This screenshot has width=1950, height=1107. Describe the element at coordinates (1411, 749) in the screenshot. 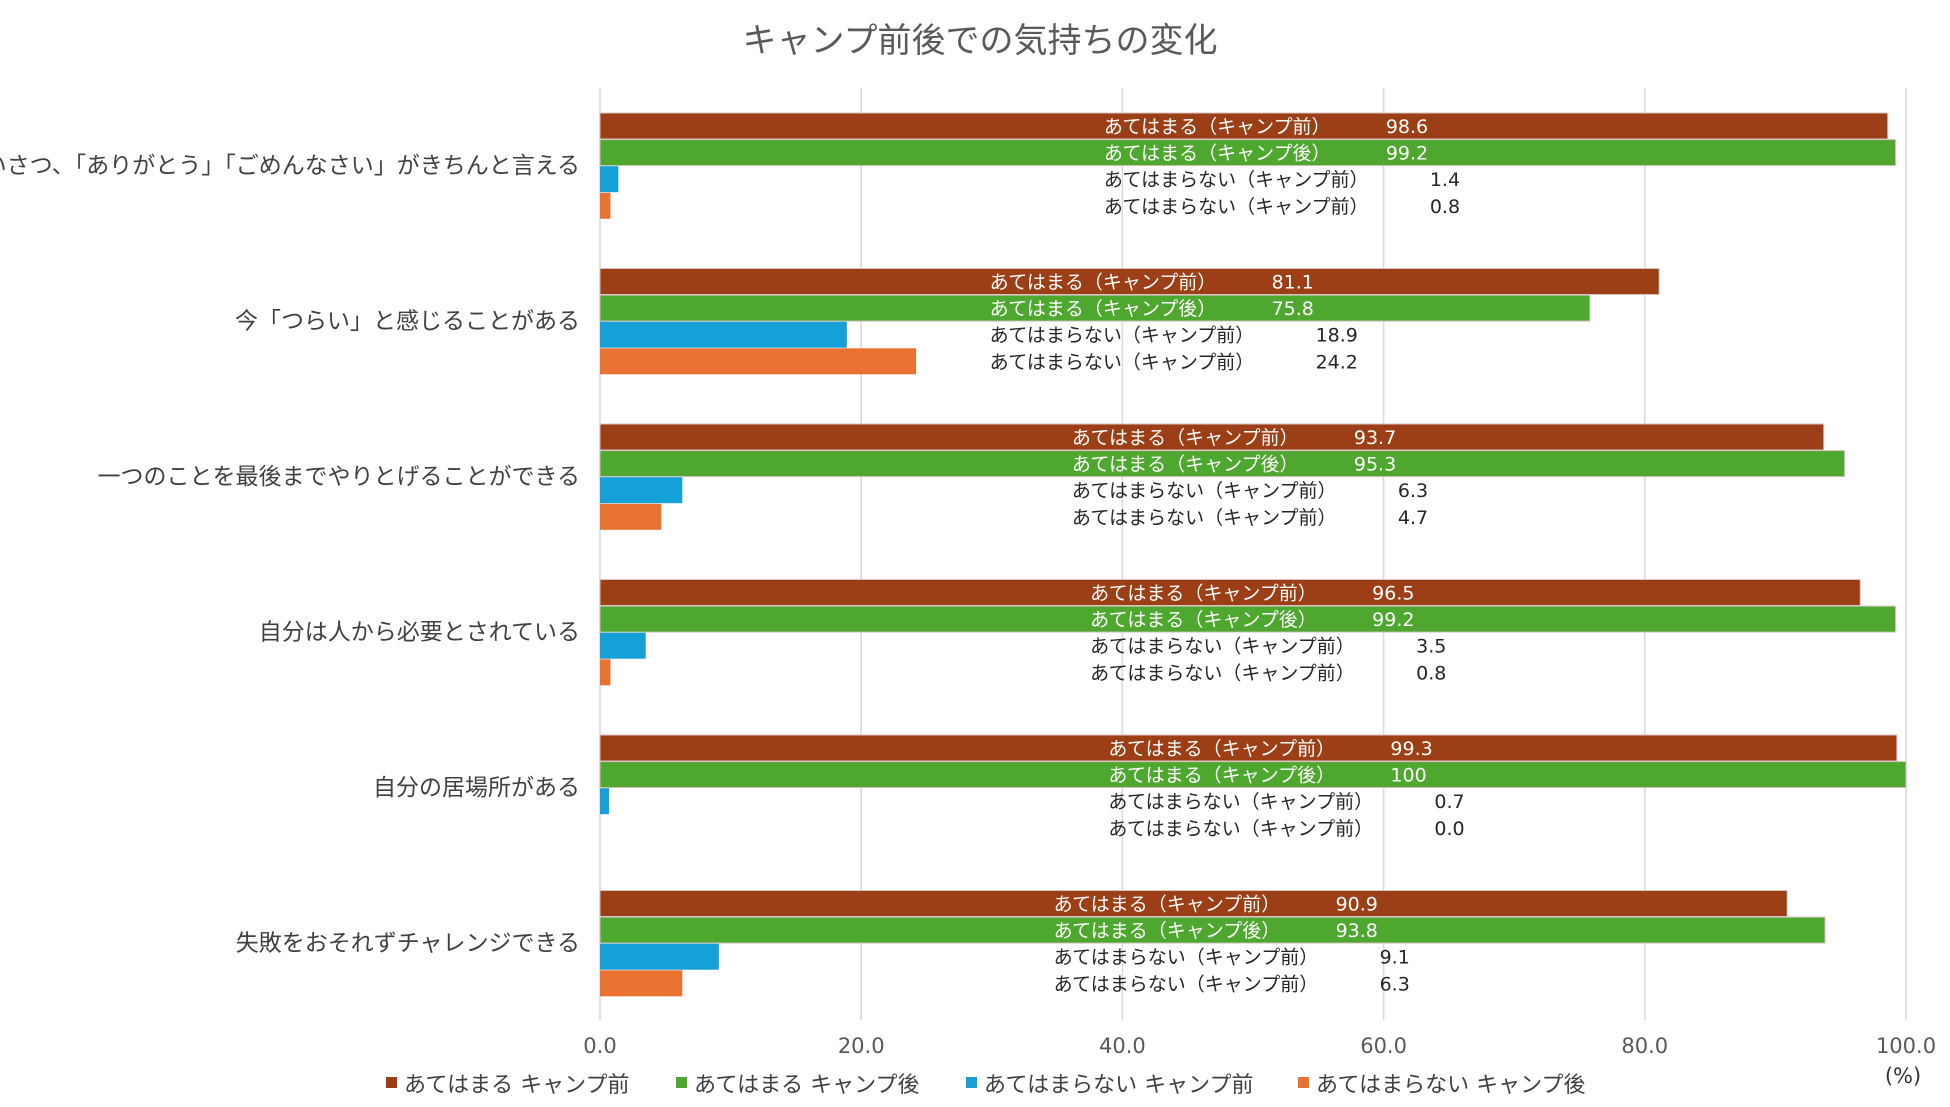

I see `data-label-value: 99.3` at that location.